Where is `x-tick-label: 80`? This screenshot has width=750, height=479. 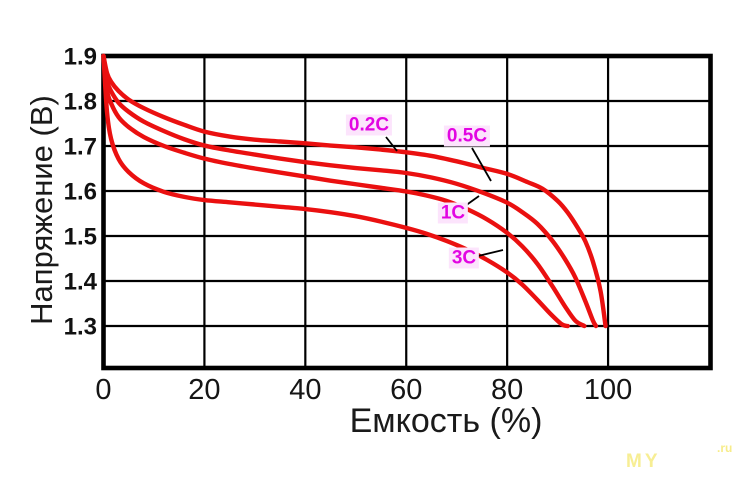 x-tick-label: 80 is located at coordinates (507, 390).